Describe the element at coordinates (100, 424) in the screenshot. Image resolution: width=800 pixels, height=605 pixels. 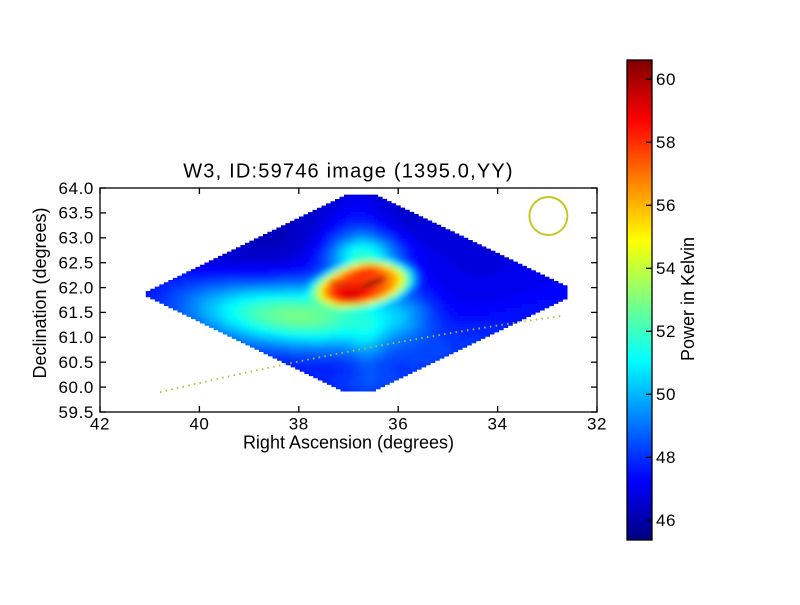
I see `svg-text: 42` at that location.